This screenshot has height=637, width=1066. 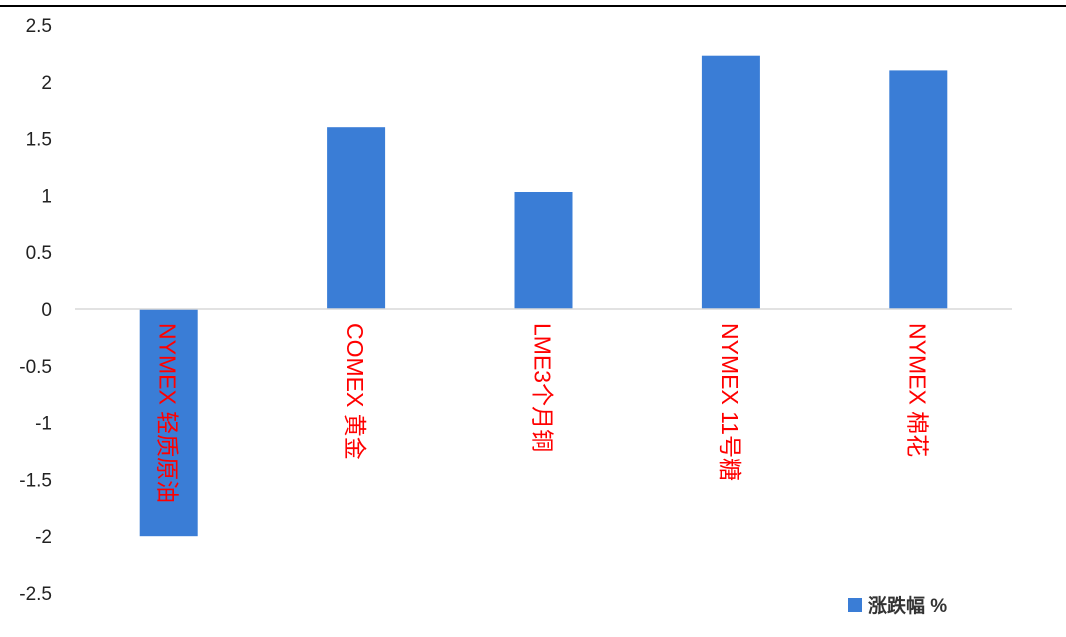 I want to click on category-label: COMEX 黄金, so click(x=355, y=391).